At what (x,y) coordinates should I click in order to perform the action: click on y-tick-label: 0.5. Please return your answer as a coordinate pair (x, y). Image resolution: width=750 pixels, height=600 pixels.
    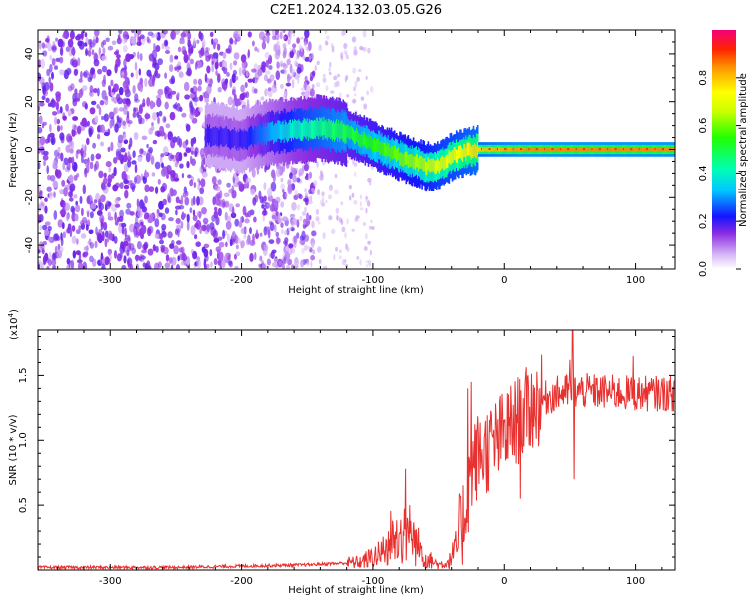
    Looking at the image, I should click on (23, 505).